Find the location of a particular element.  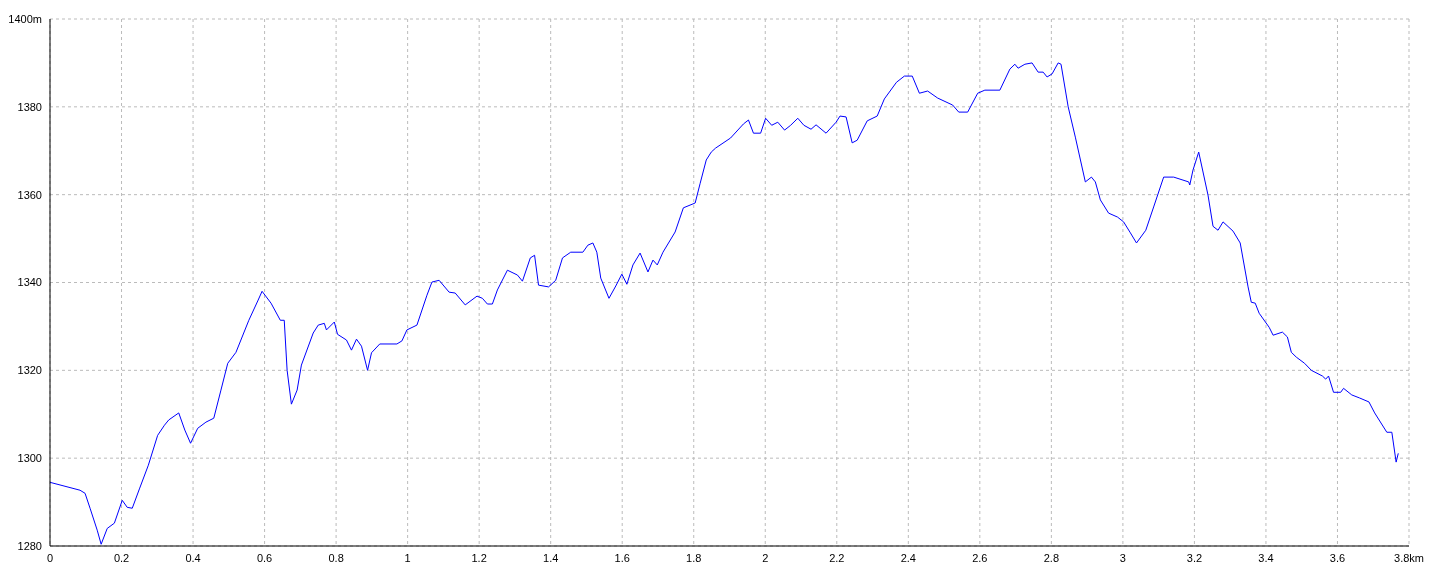

x-tick-label: 1.4 is located at coordinates (551, 557).